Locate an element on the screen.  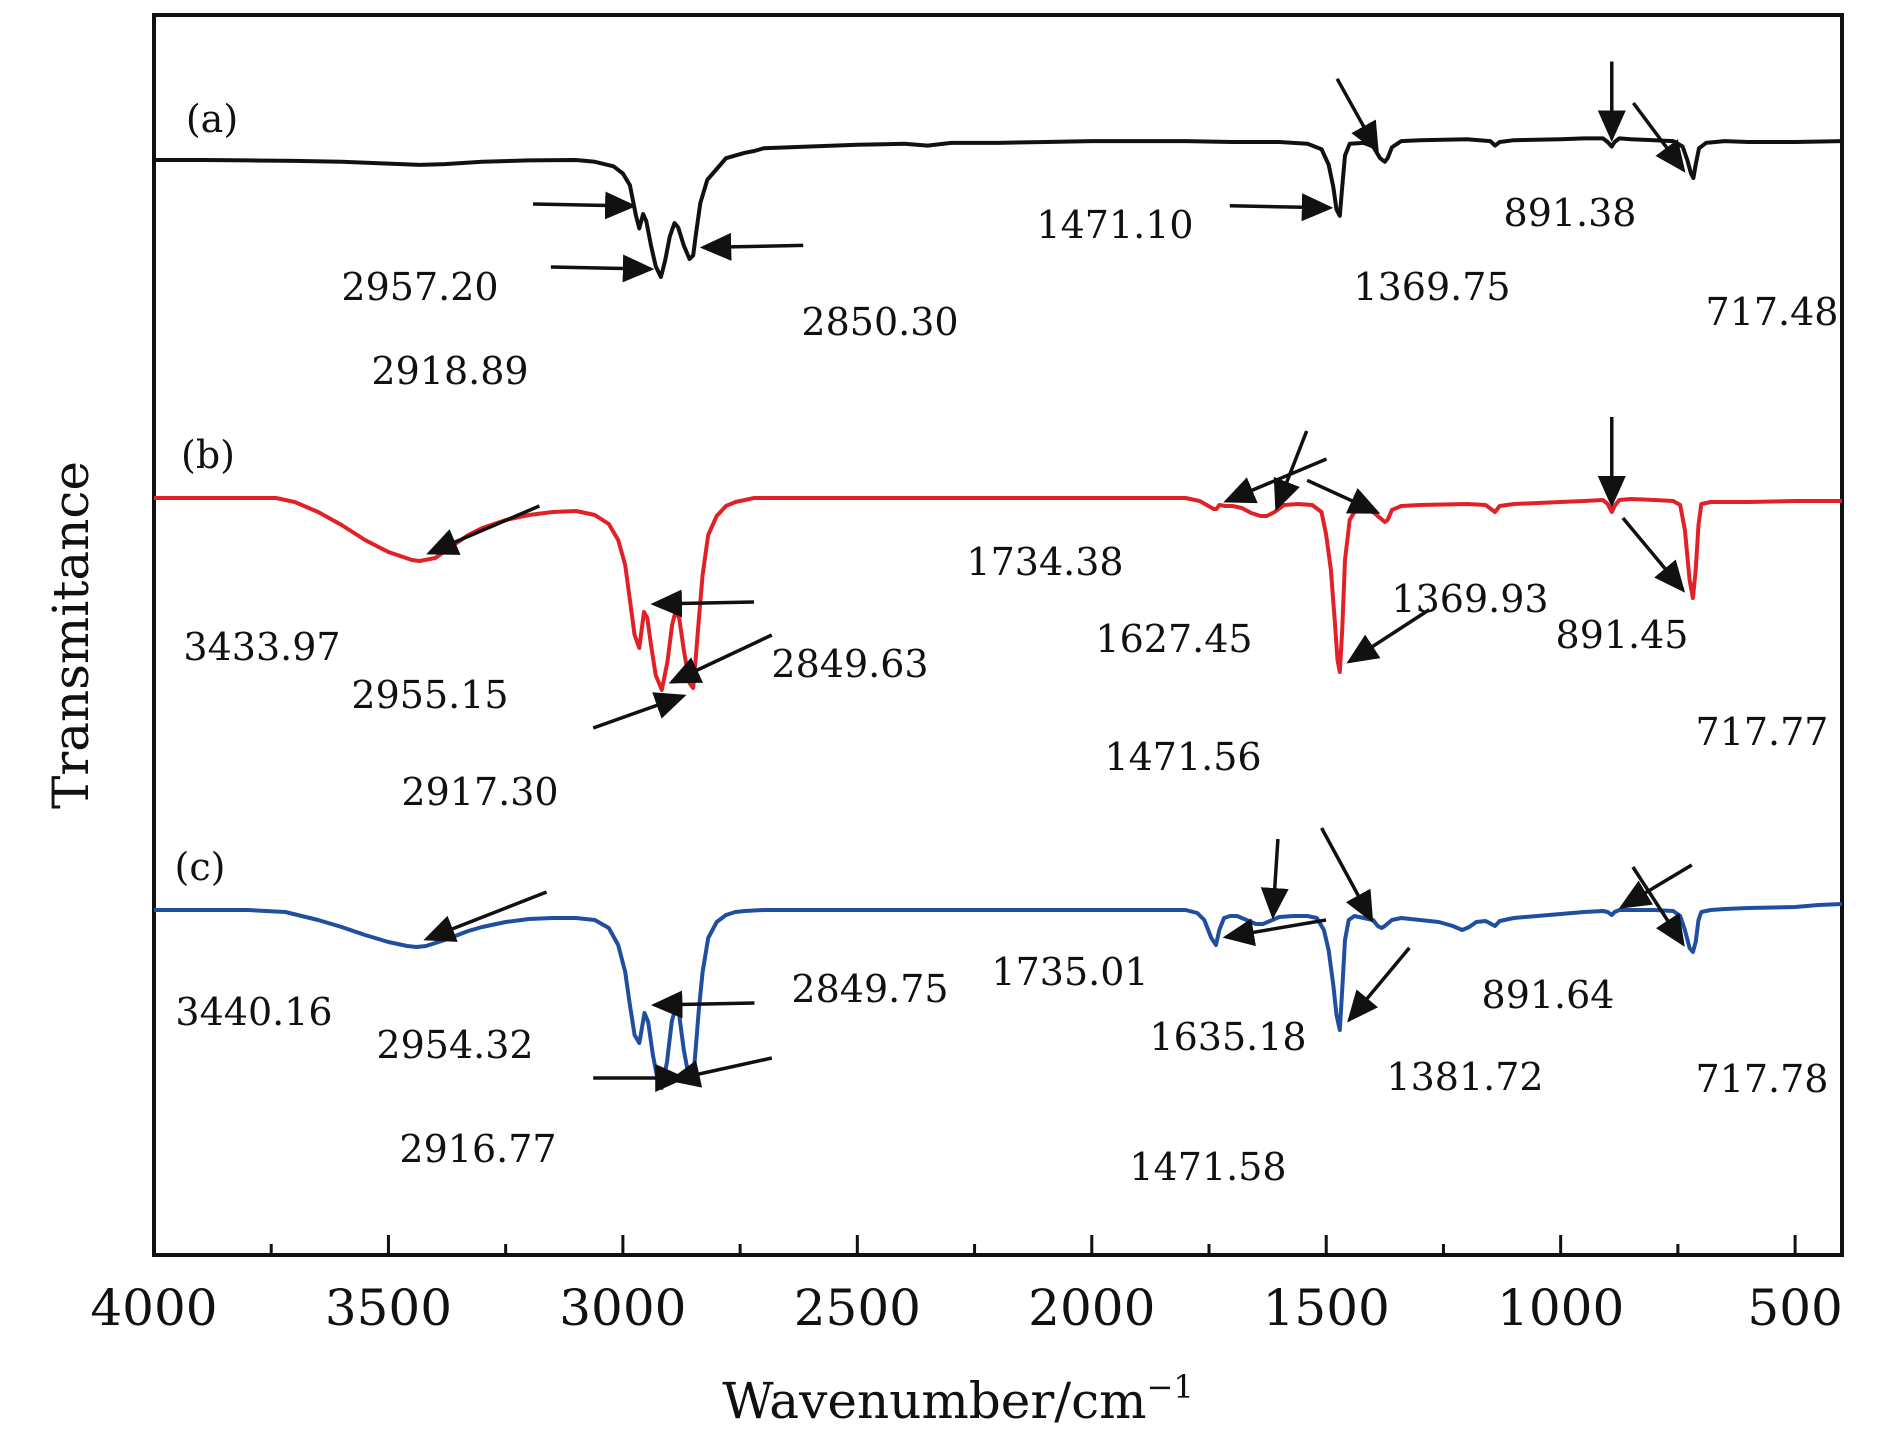
x-axis-ticks: 4000 3500 3000 2500 2000 1500 1000 500 is located at coordinates (966, 1286).